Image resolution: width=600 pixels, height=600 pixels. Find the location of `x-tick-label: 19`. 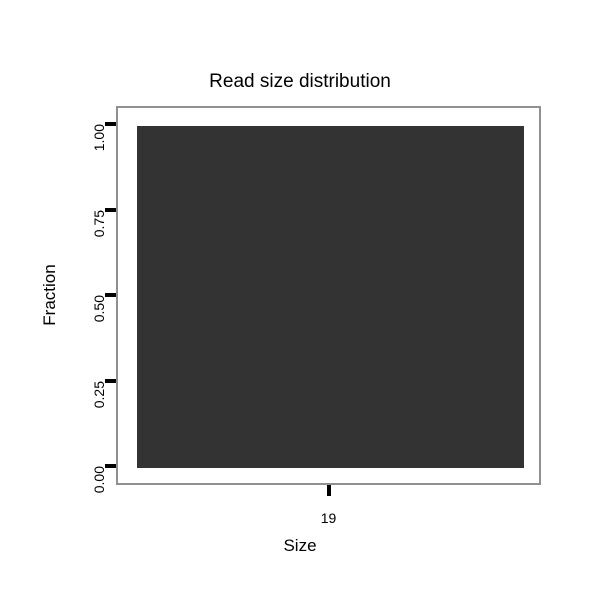

x-tick-label: 19 is located at coordinates (328, 518).